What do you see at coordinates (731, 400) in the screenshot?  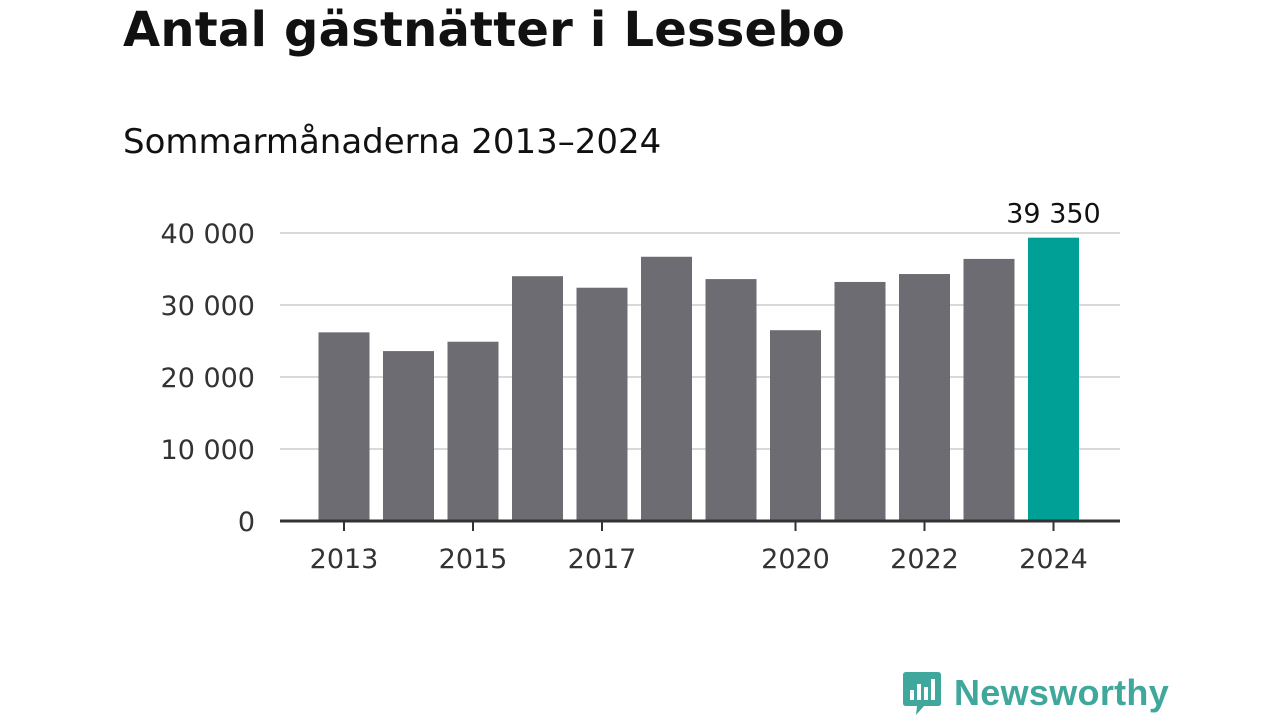 I see `bar-2019` at bounding box center [731, 400].